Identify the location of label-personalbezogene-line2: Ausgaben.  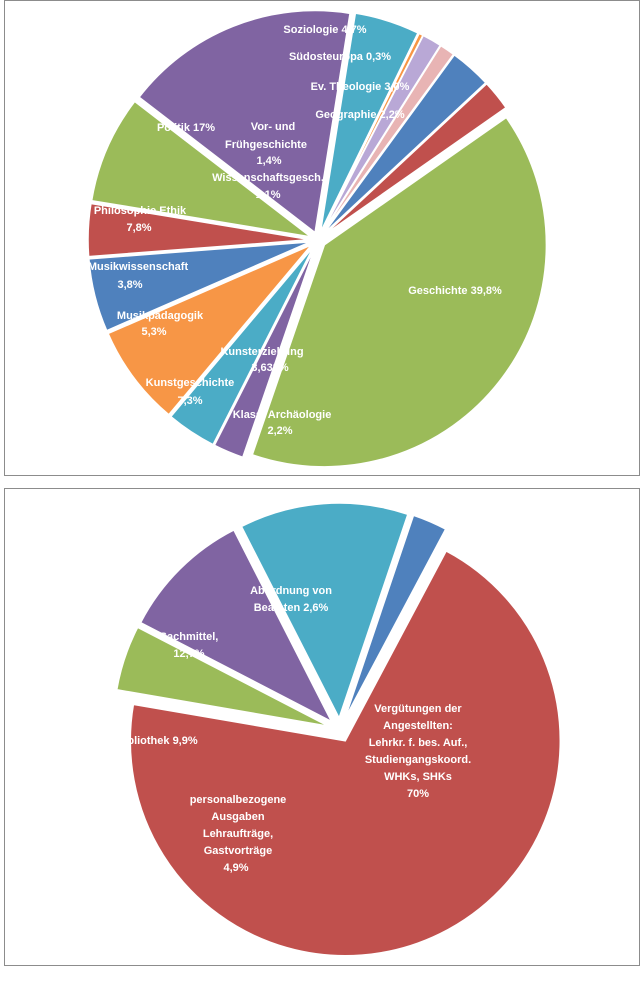
(237, 817).